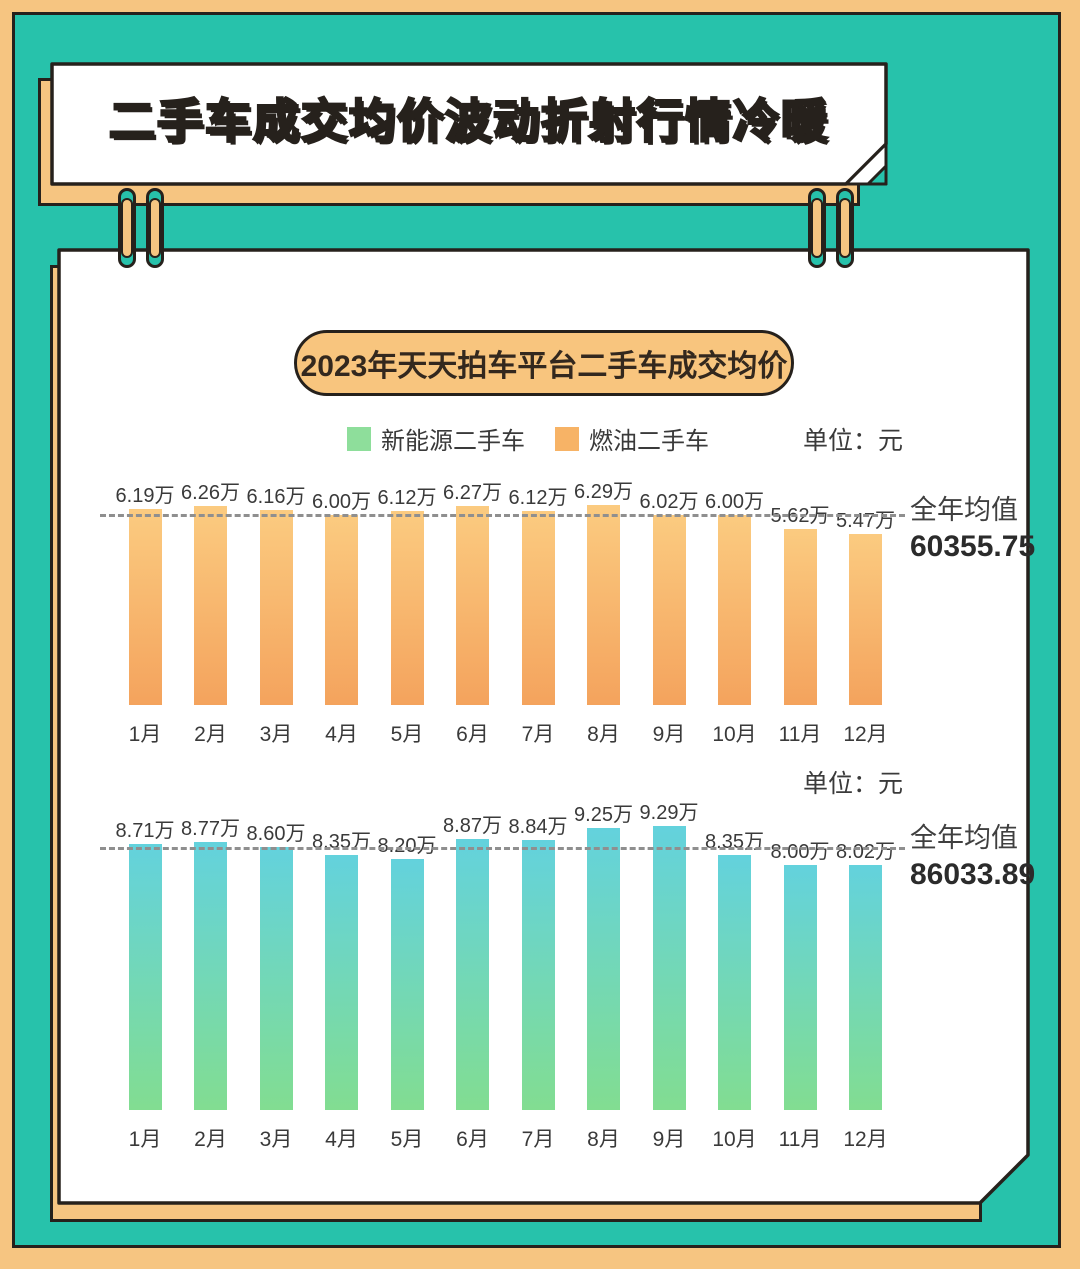 The image size is (1080, 1269). What do you see at coordinates (276, 496) in the screenshot?
I see `value-label: 6.16万` at bounding box center [276, 496].